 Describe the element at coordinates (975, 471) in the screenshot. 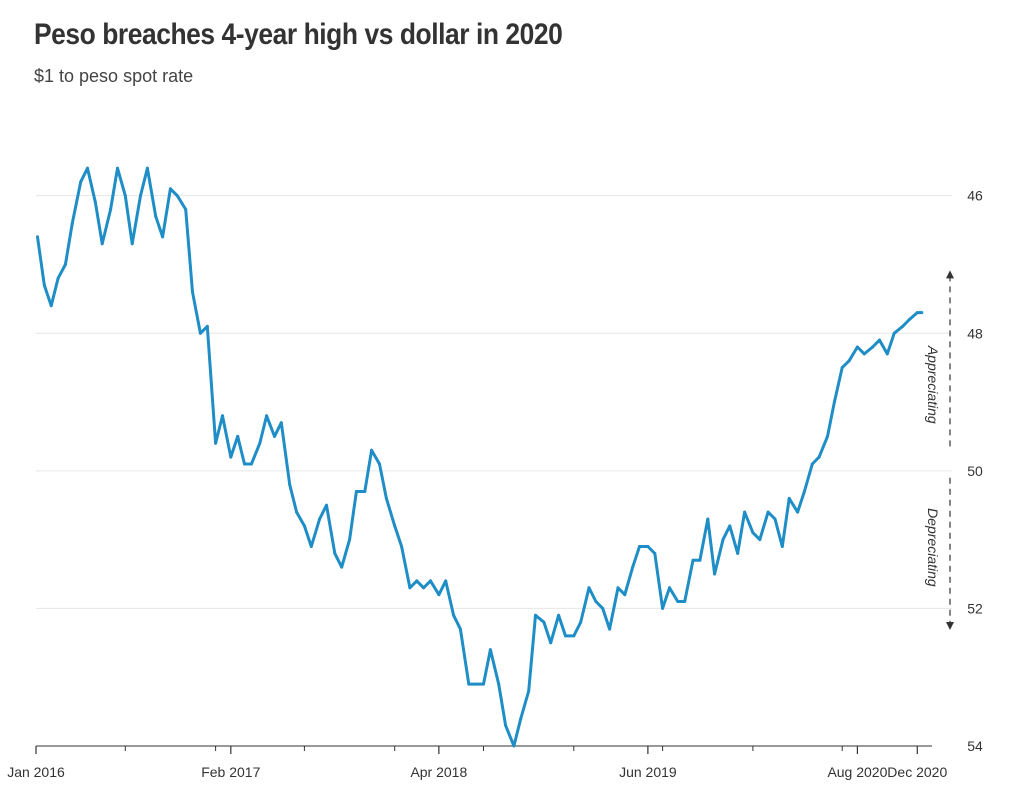

I see `y-tick-label: 50` at that location.